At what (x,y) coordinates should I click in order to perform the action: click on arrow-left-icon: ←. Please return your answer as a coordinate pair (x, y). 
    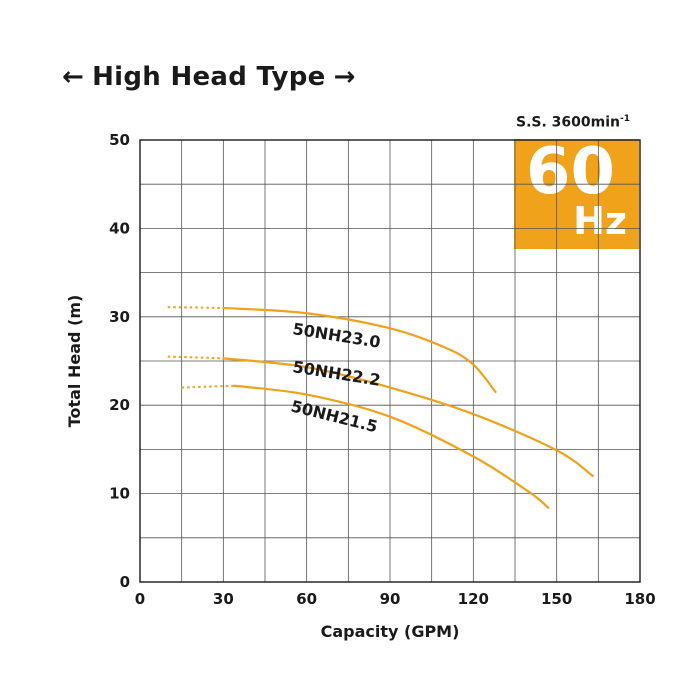
    Looking at the image, I should click on (73, 77).